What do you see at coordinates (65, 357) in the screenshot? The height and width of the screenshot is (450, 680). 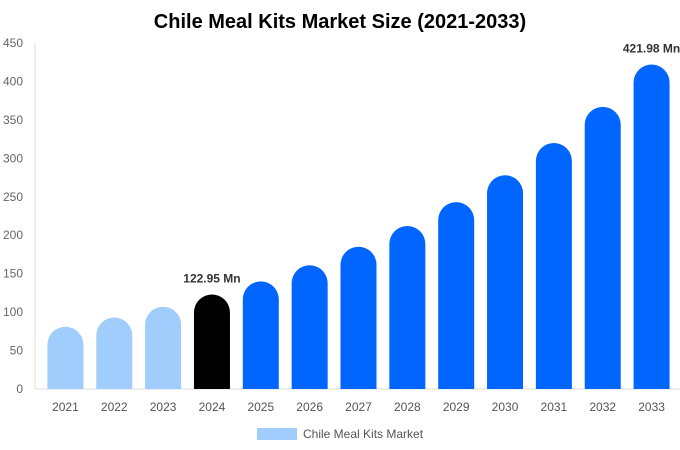 I see `bar-2021` at bounding box center [65, 357].